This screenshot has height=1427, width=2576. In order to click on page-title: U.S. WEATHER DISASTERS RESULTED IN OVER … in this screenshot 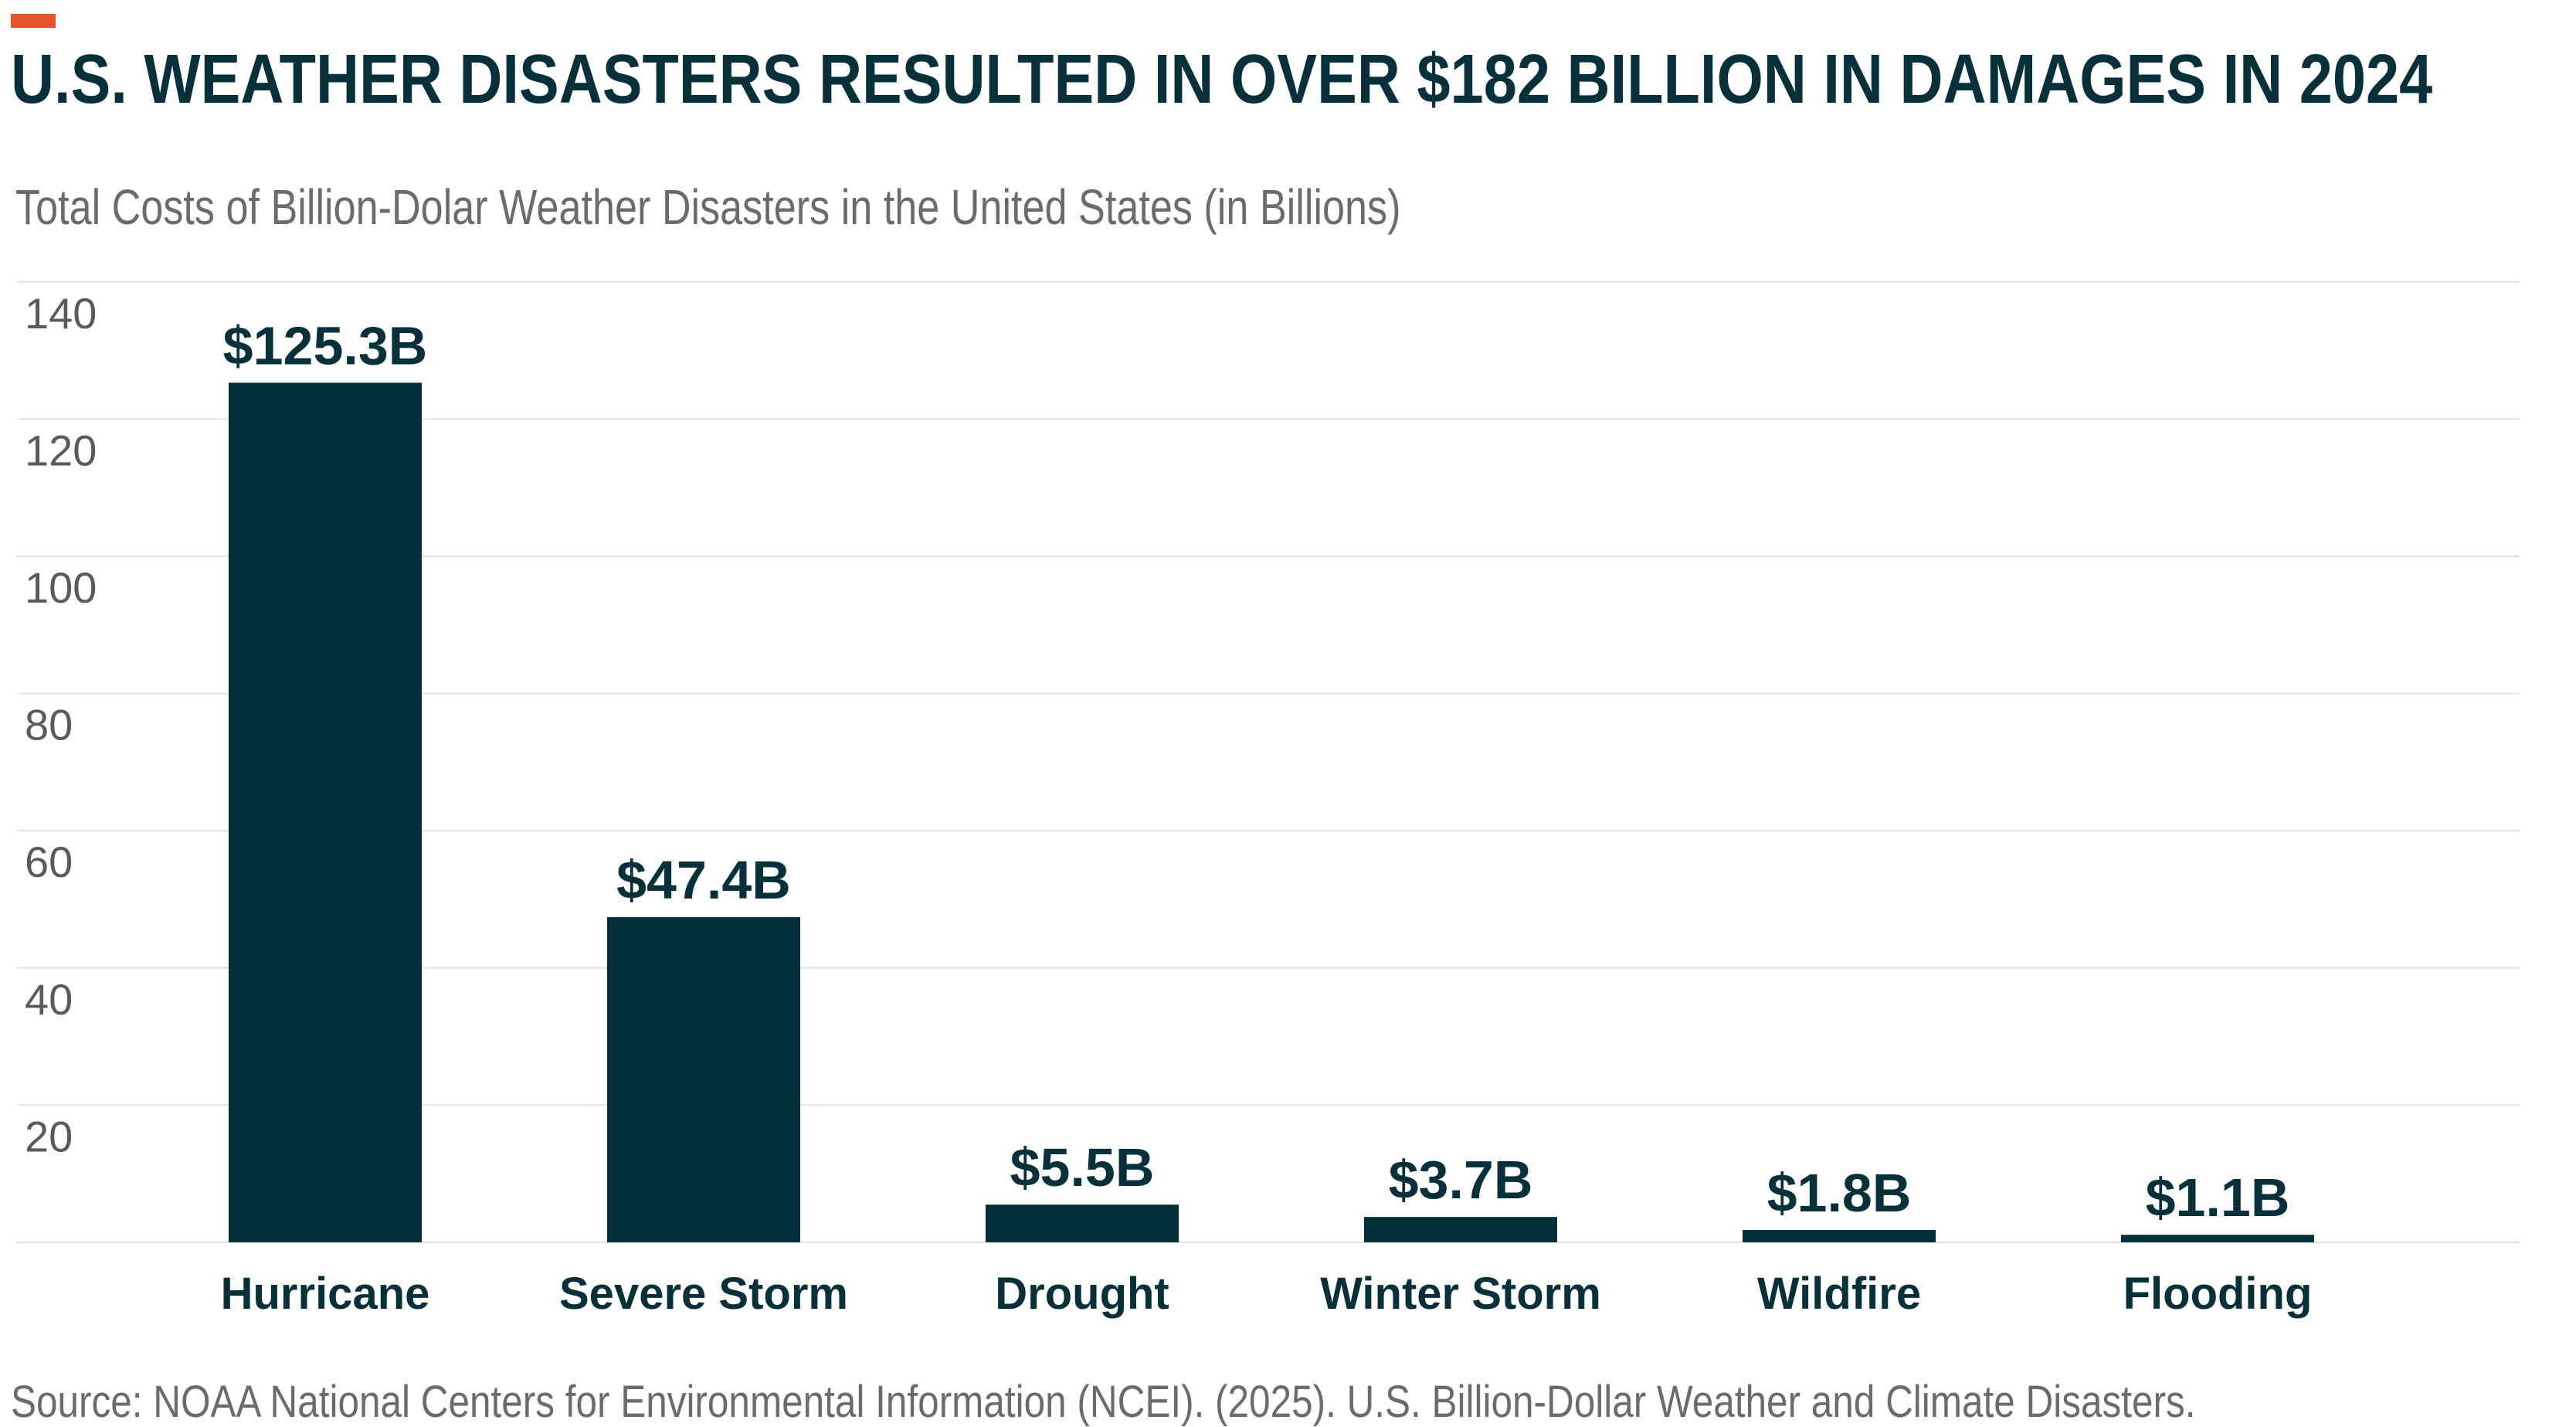, I will do `click(1222, 79)`.